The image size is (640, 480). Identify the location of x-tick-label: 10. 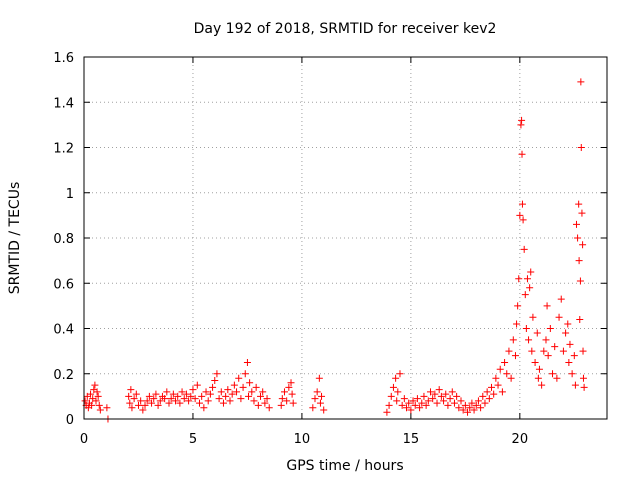
(302, 439).